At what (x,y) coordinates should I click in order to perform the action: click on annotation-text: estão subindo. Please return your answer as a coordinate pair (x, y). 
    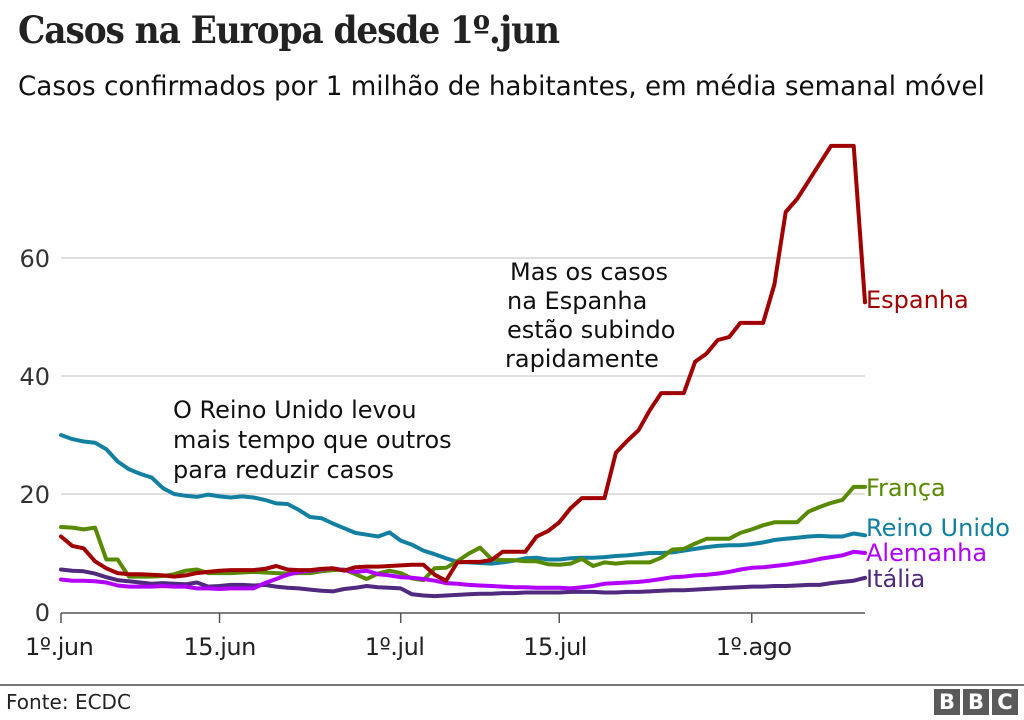
    Looking at the image, I should click on (591, 330).